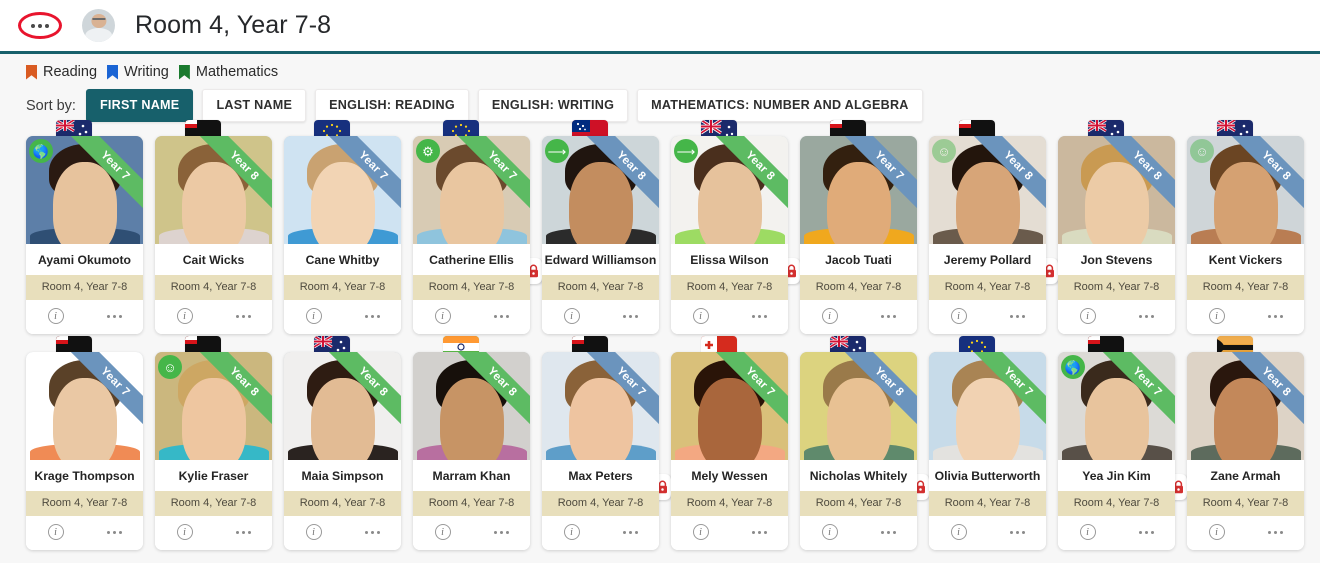 This screenshot has width=1320, height=563. I want to click on student-card-body: ⚙ Year 7 Catherine Ellis Room 4, Year 7-8 i, so click(471, 235).